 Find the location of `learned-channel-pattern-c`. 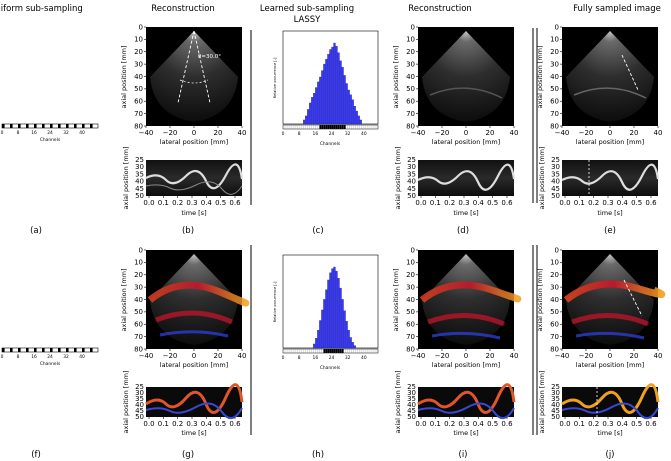

learned-channel-pattern-c is located at coordinates (330, 127).